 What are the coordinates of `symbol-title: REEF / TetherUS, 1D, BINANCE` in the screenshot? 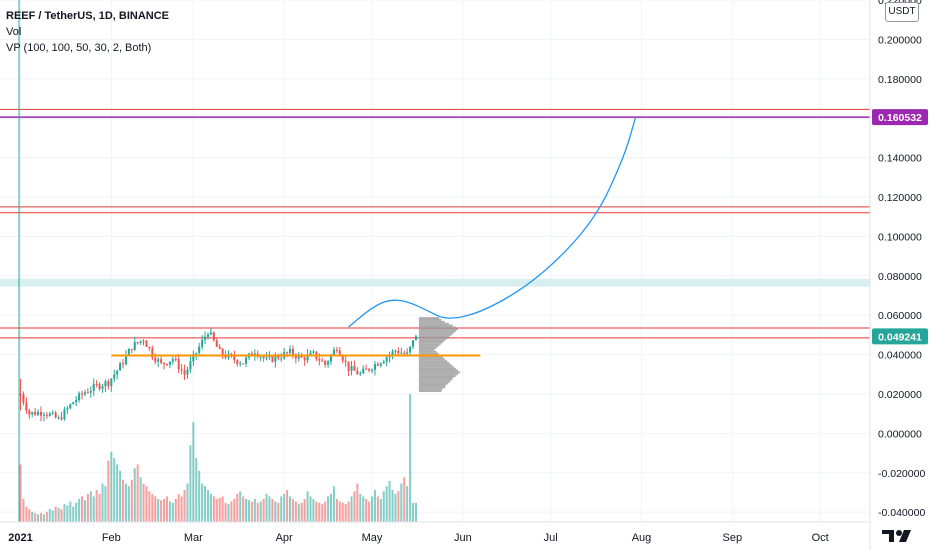 It's located at (87, 16).